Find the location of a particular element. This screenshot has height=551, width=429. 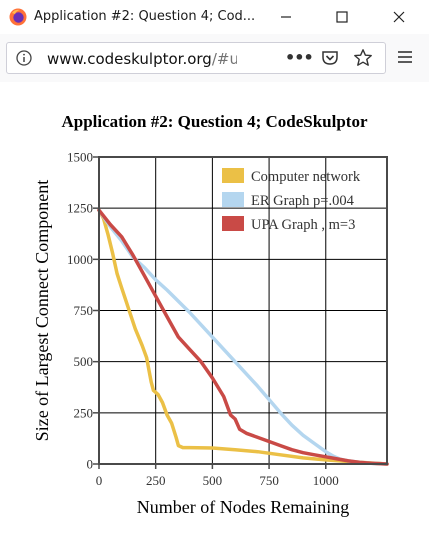

x-tick-label: 1000 is located at coordinates (326, 480).